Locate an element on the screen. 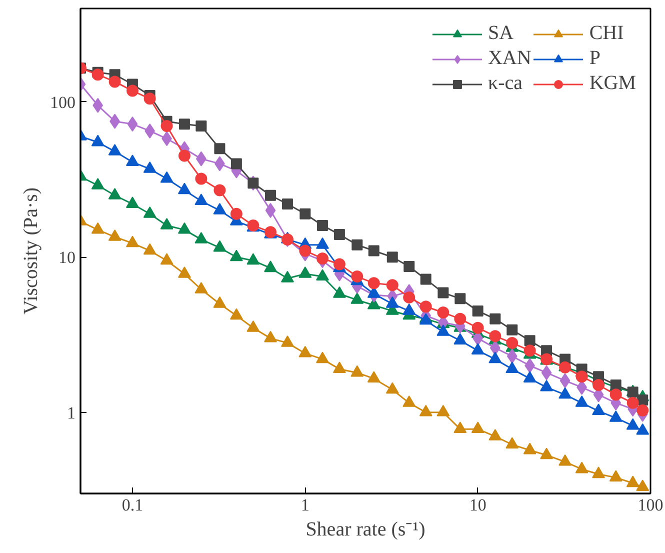 Image resolution: width=665 pixels, height=553 pixels. legend-label: XAN is located at coordinates (510, 58).